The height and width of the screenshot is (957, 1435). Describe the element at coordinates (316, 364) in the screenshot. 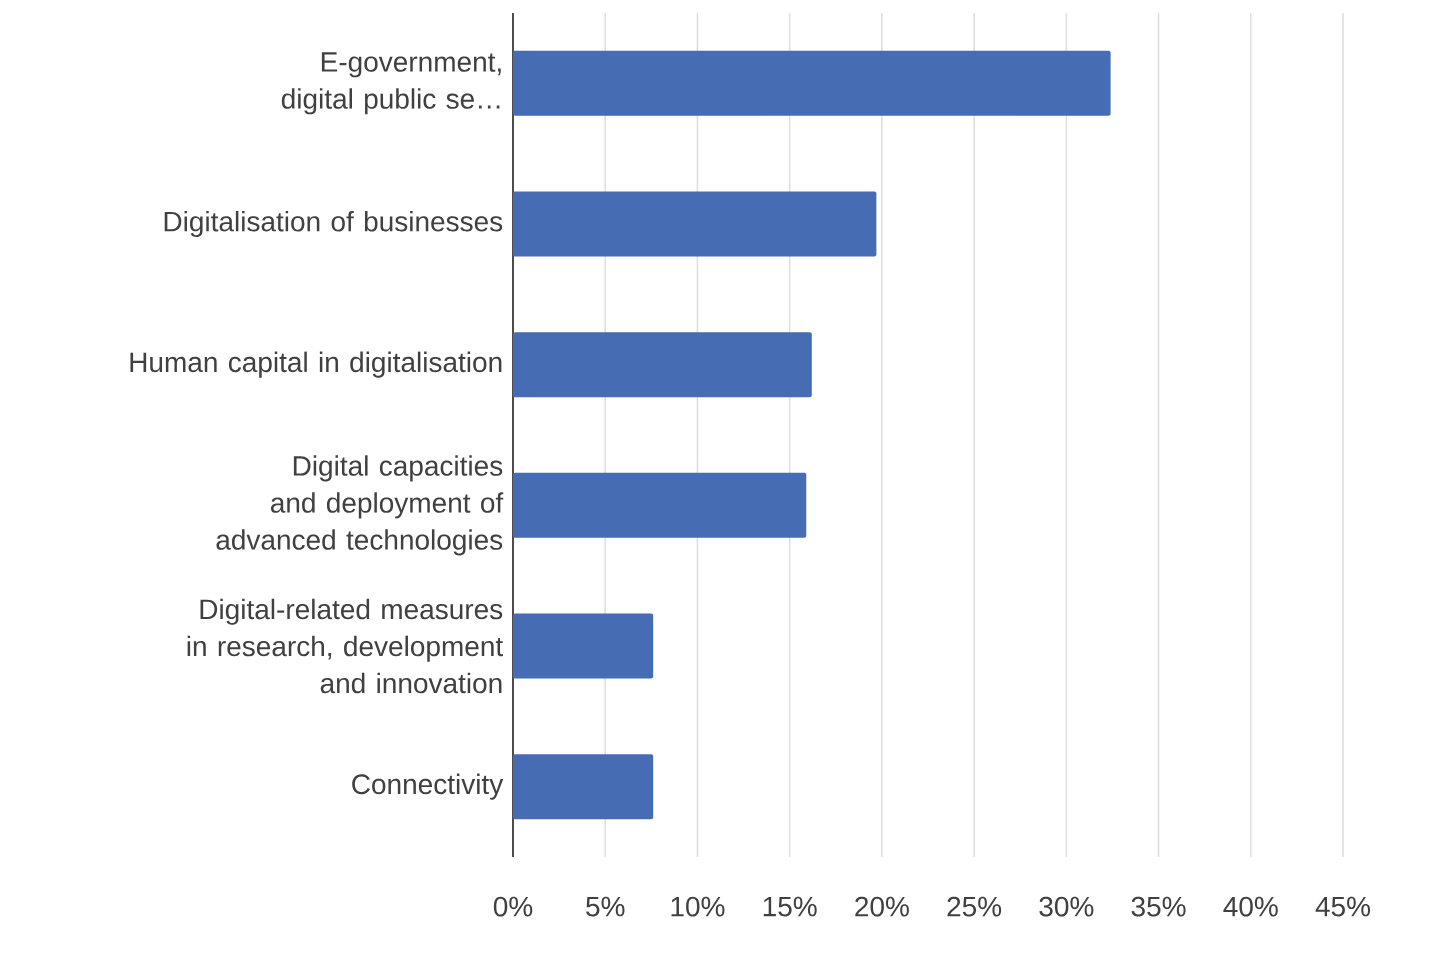

I see `y-tick-label: Human capital in digitalisation` at that location.